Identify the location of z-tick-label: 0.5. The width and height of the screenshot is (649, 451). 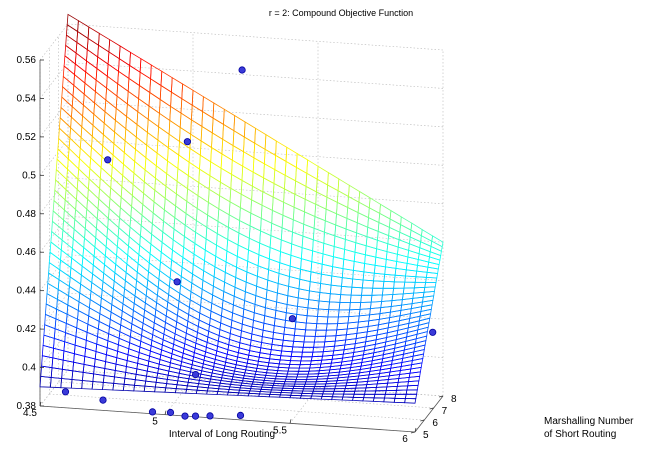
(29, 175).